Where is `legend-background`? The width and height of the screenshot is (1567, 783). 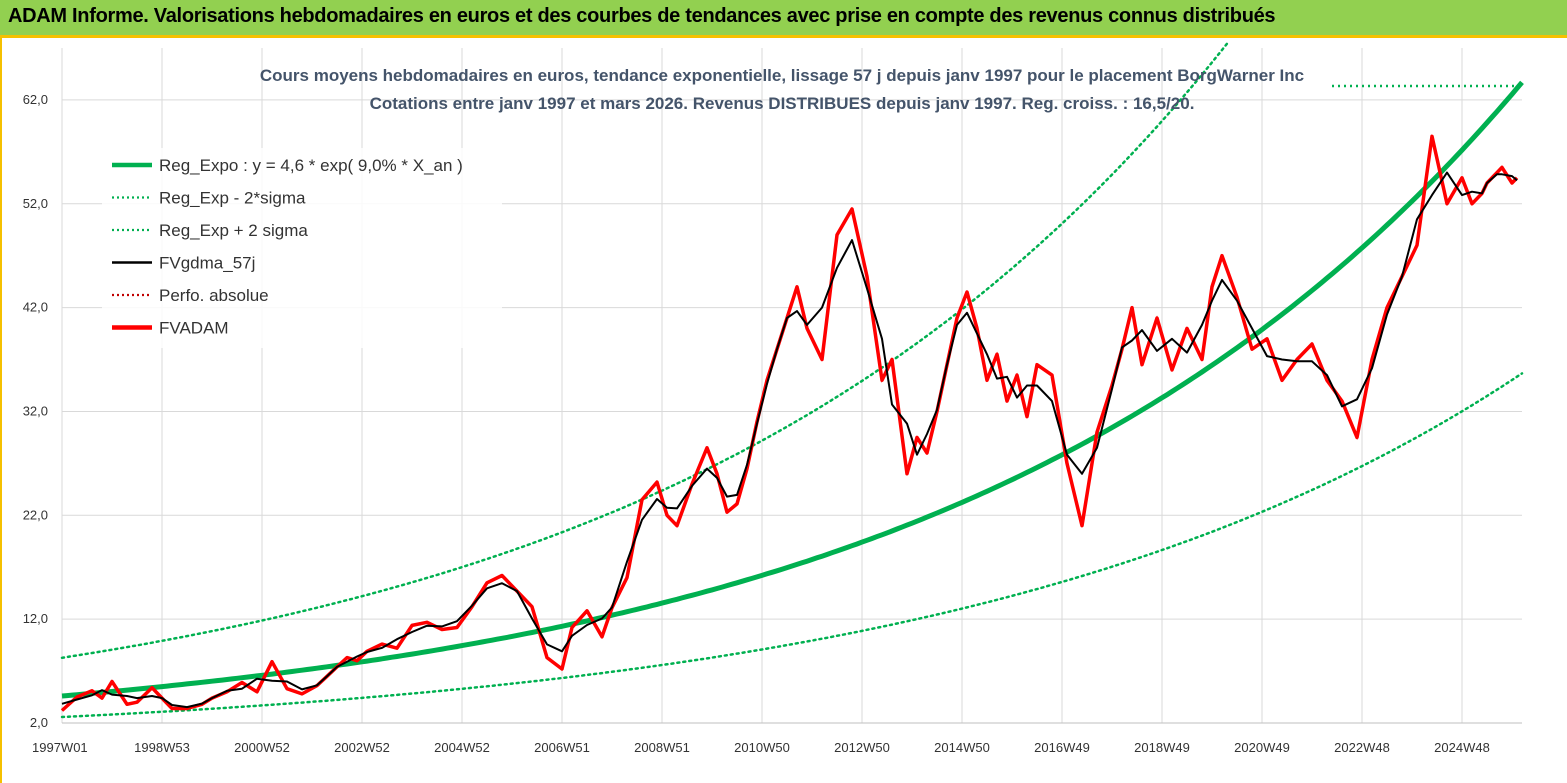
legend-background is located at coordinates (302, 248).